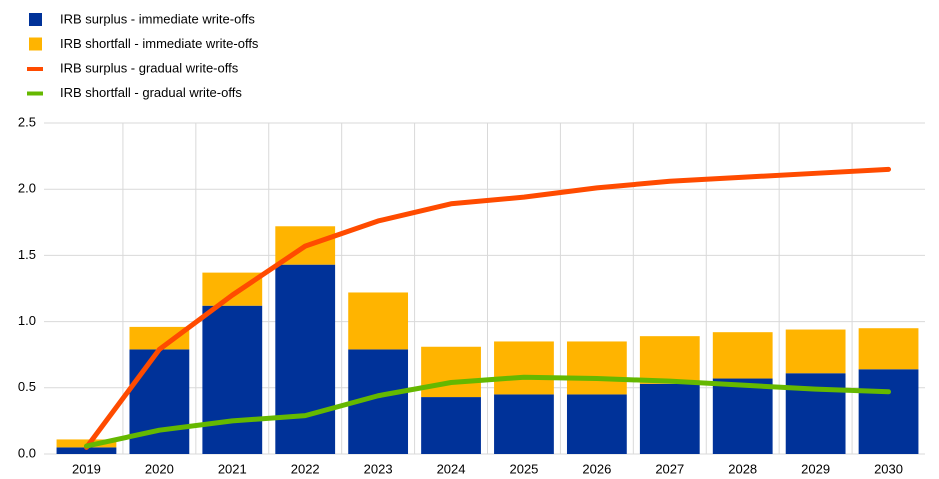 This screenshot has width=939, height=479. What do you see at coordinates (888, 468) in the screenshot?
I see `x-tick-label: 2030` at bounding box center [888, 468].